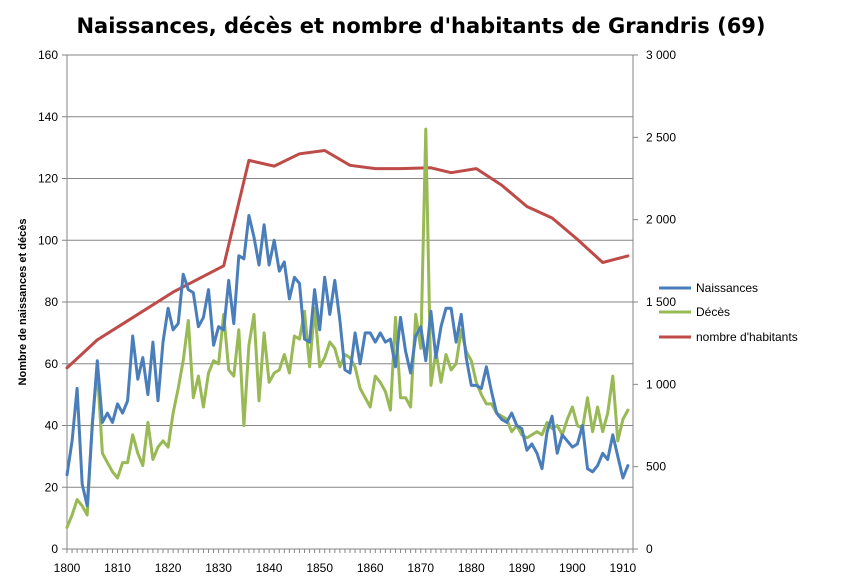 Image resolution: width=842 pixels, height=585 pixels. I want to click on legend: Naissances Décès nombre d'habitants, so click(728, 312).